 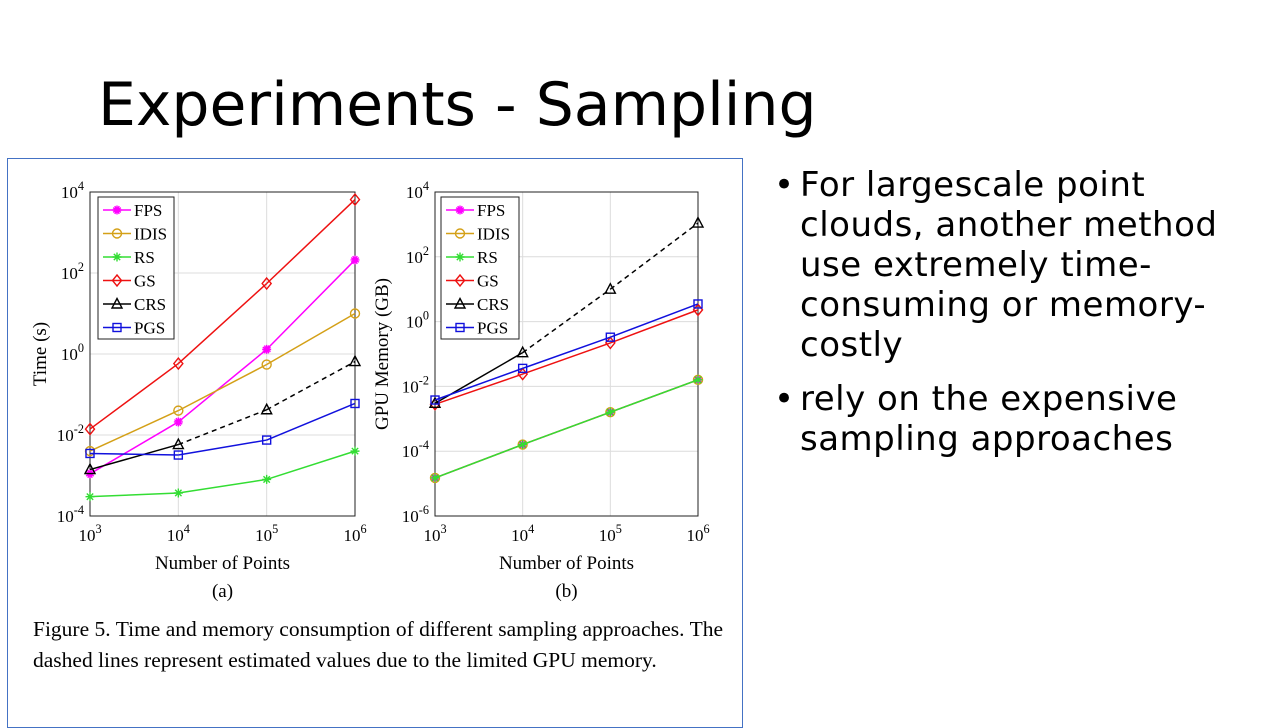 What do you see at coordinates (355, 313) in the screenshot?
I see `data-point-idis` at bounding box center [355, 313].